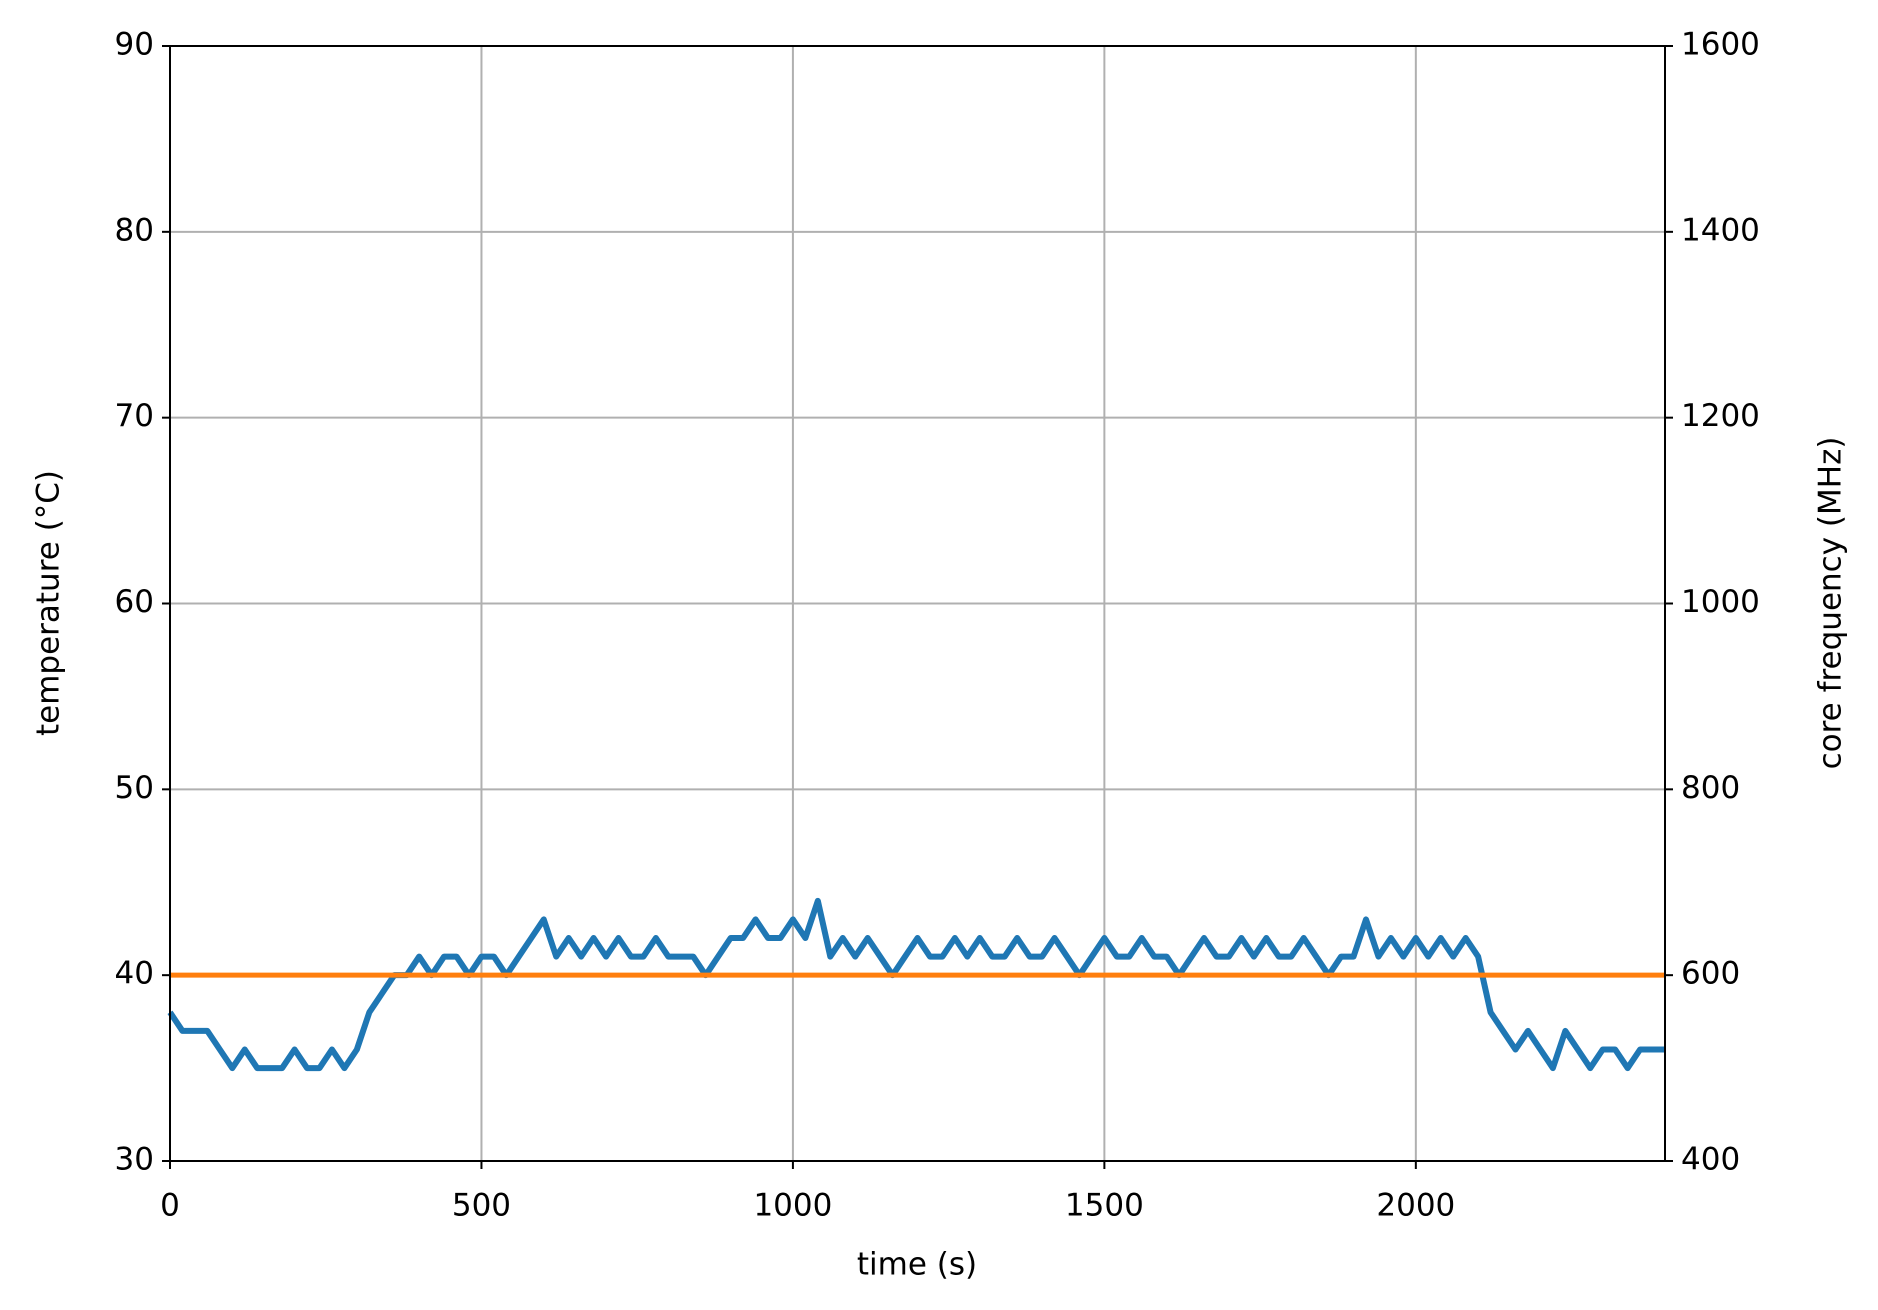 The height and width of the screenshot is (1310, 1878). What do you see at coordinates (134, 416) in the screenshot?
I see `y-tick-label: 70` at bounding box center [134, 416].